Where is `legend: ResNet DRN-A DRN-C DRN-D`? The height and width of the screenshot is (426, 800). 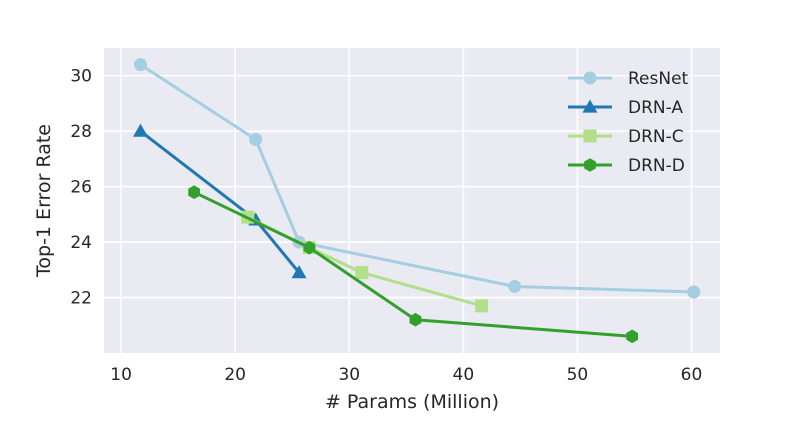 legend: ResNet DRN-A DRN-C DRN-D is located at coordinates (628, 122).